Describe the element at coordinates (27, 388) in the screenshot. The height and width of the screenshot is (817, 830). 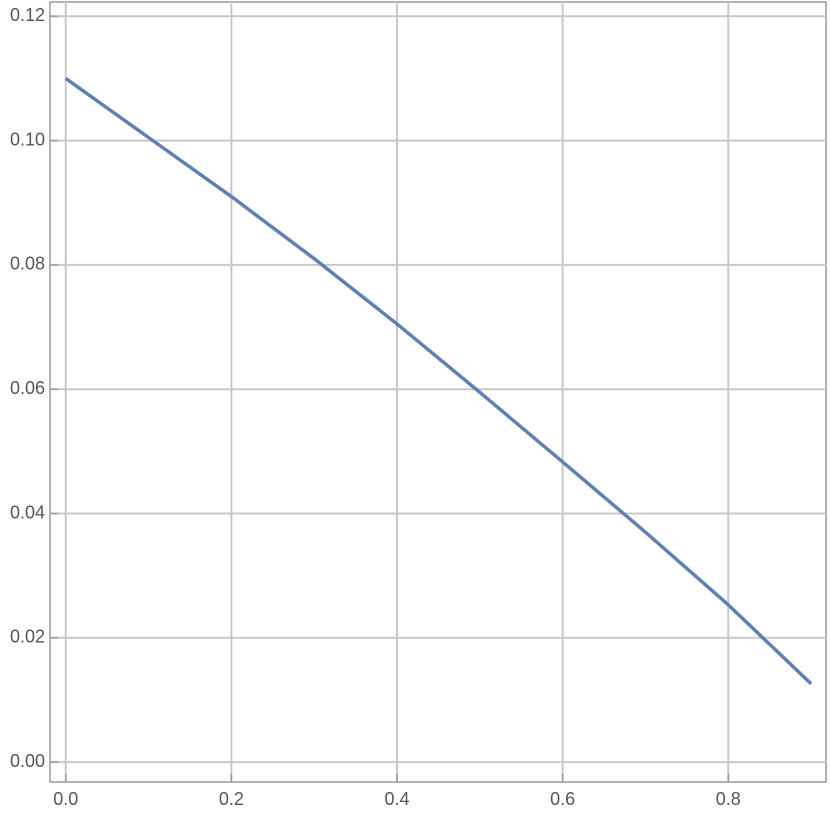
I see `y-tick-label: 0.06` at that location.